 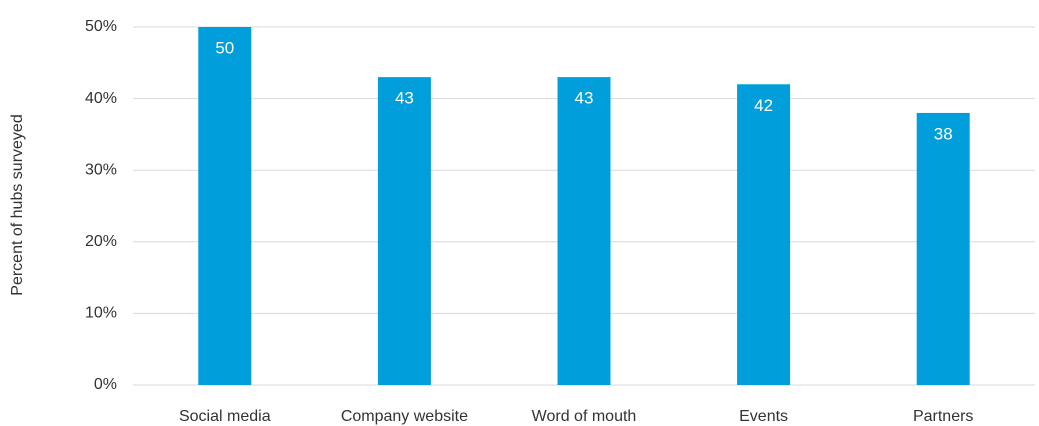 What do you see at coordinates (584, 416) in the screenshot?
I see `x-tick-label: Word of mouth` at bounding box center [584, 416].